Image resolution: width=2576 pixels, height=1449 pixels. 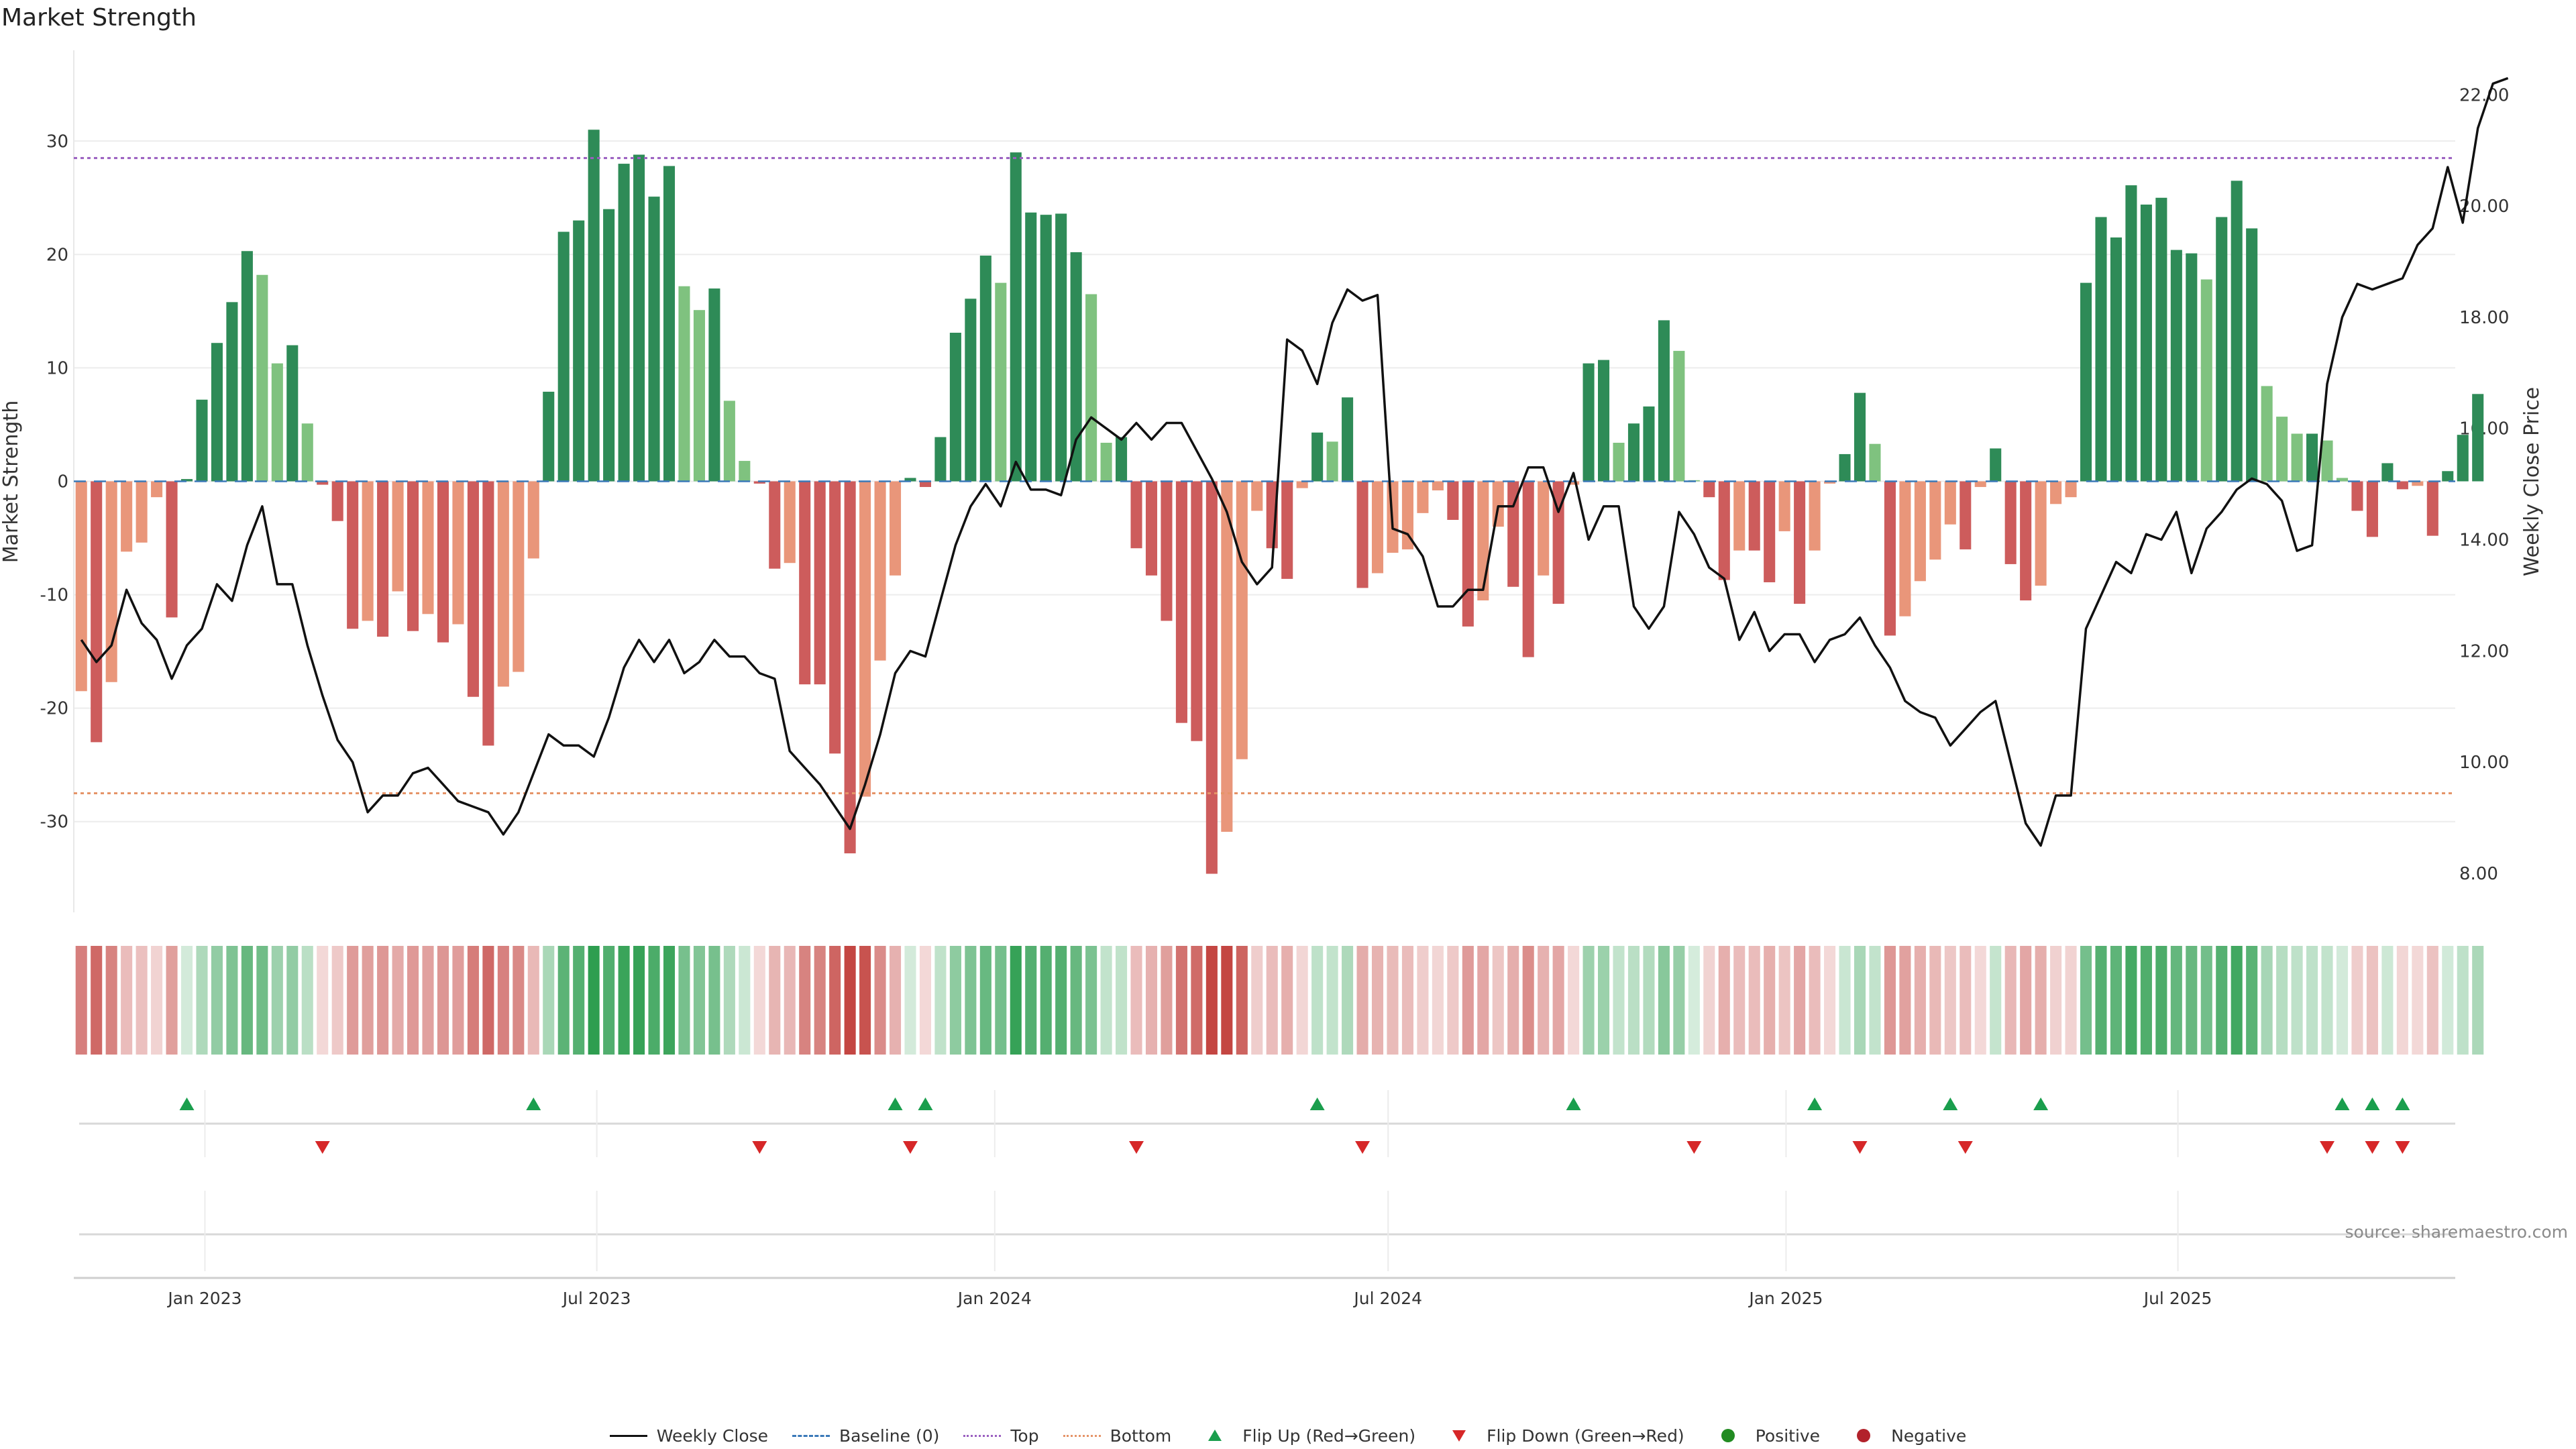 I want to click on legend-item-positive: Positive, so click(x=1764, y=1436).